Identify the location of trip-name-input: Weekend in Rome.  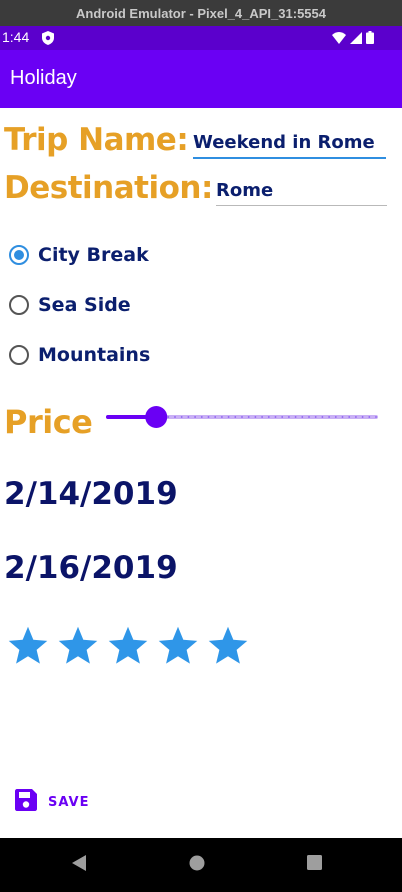
(289, 145).